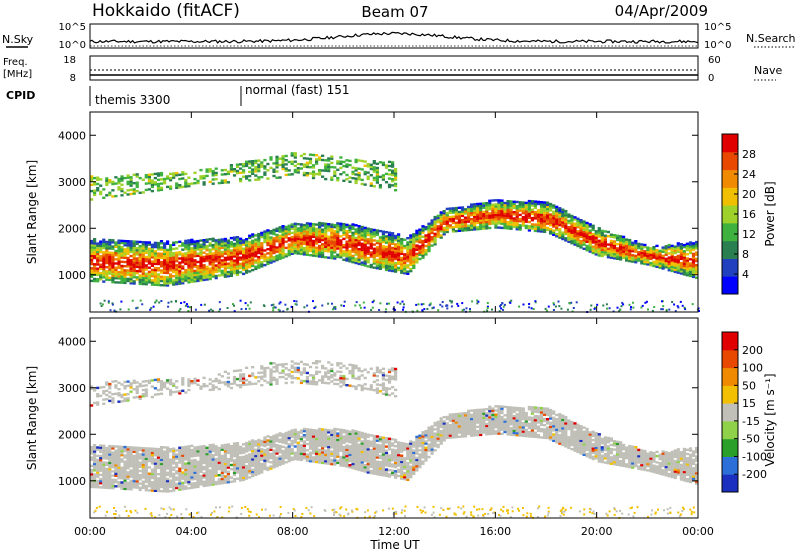 The width and height of the screenshot is (800, 554). Describe the element at coordinates (749, 214) in the screenshot. I see `colorbar-tick-label: 16` at that location.